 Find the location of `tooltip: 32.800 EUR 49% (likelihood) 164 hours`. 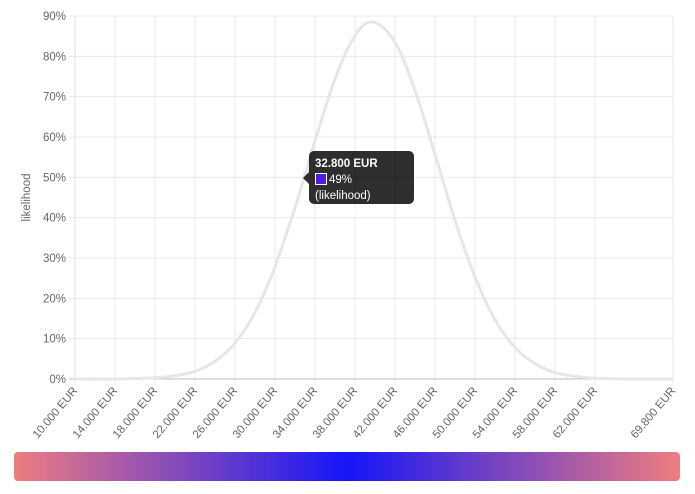

tooltip: 32.800 EUR 49% (likelihood) 164 hours is located at coordinates (358, 184).